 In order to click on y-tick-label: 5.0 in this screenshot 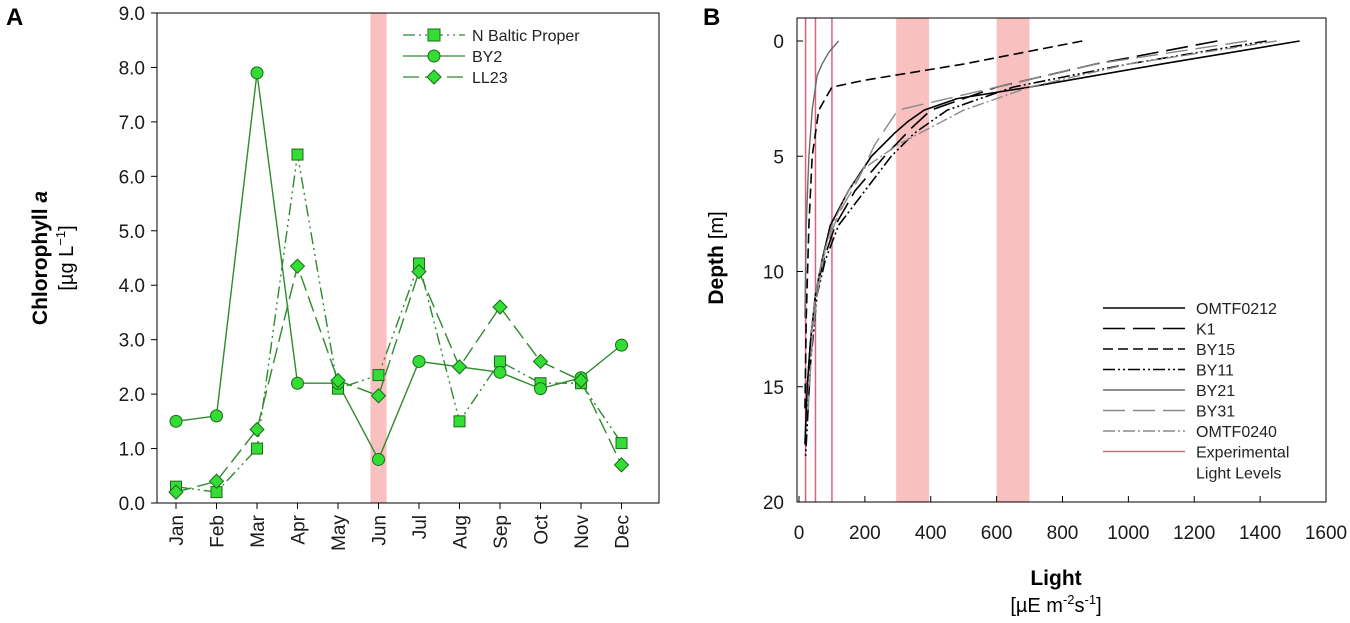, I will do `click(132, 232)`.